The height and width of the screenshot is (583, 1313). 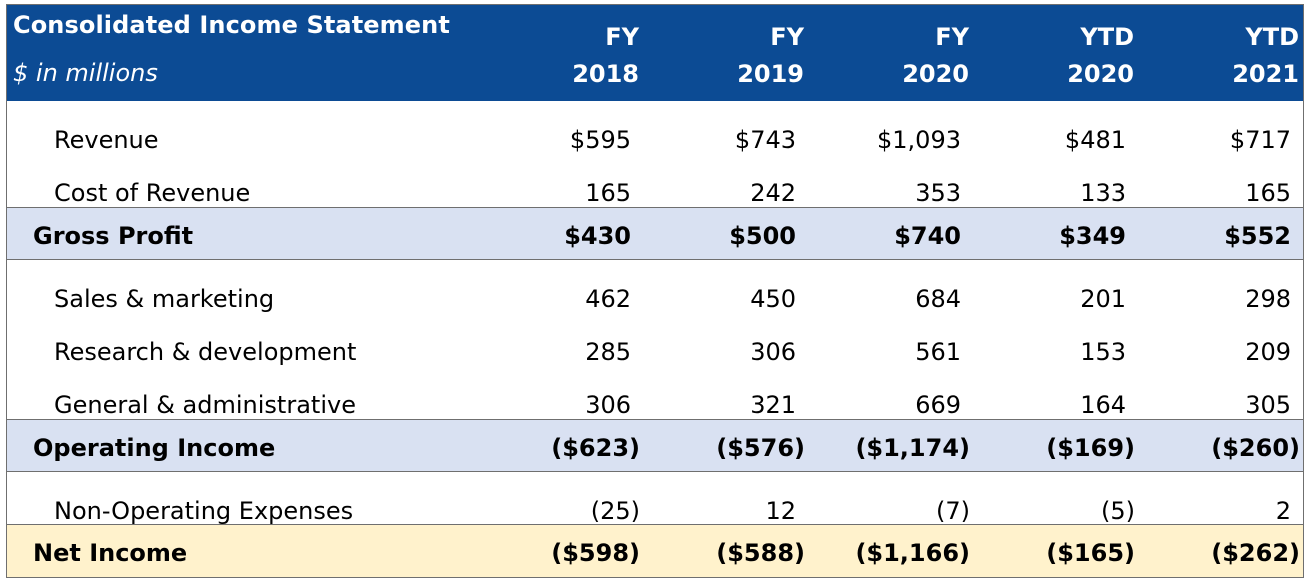 I want to click on value-fy2020: $740, so click(x=927, y=236).